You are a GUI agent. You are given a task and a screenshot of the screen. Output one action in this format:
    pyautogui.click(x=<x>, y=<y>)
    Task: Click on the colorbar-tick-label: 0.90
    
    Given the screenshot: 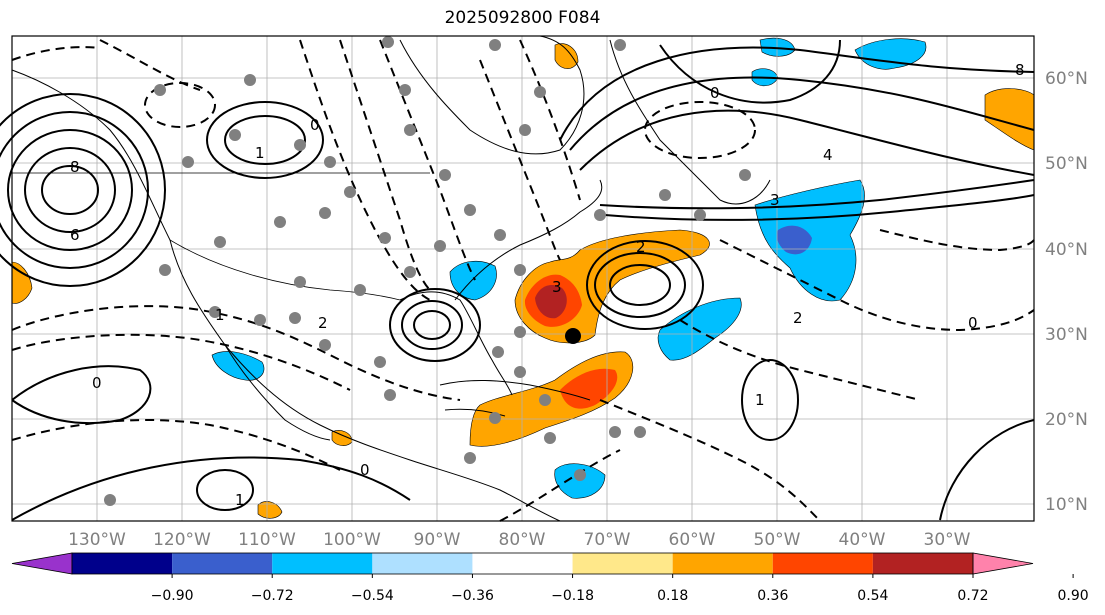 What is the action you would take?
    pyautogui.click(x=1073, y=596)
    